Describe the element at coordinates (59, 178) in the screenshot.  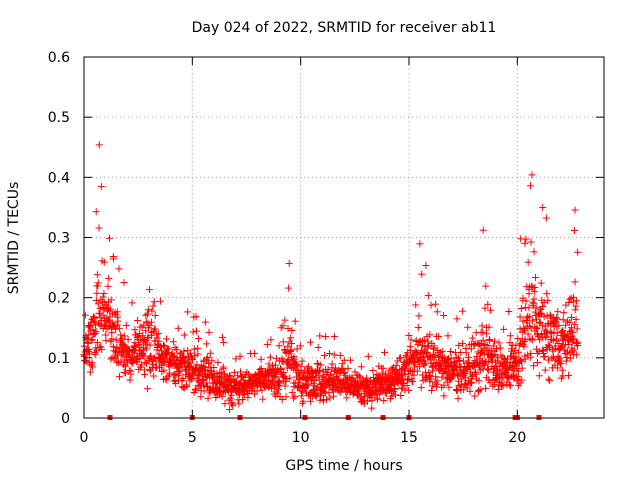
I see `y-tick-label: 0.4` at that location.